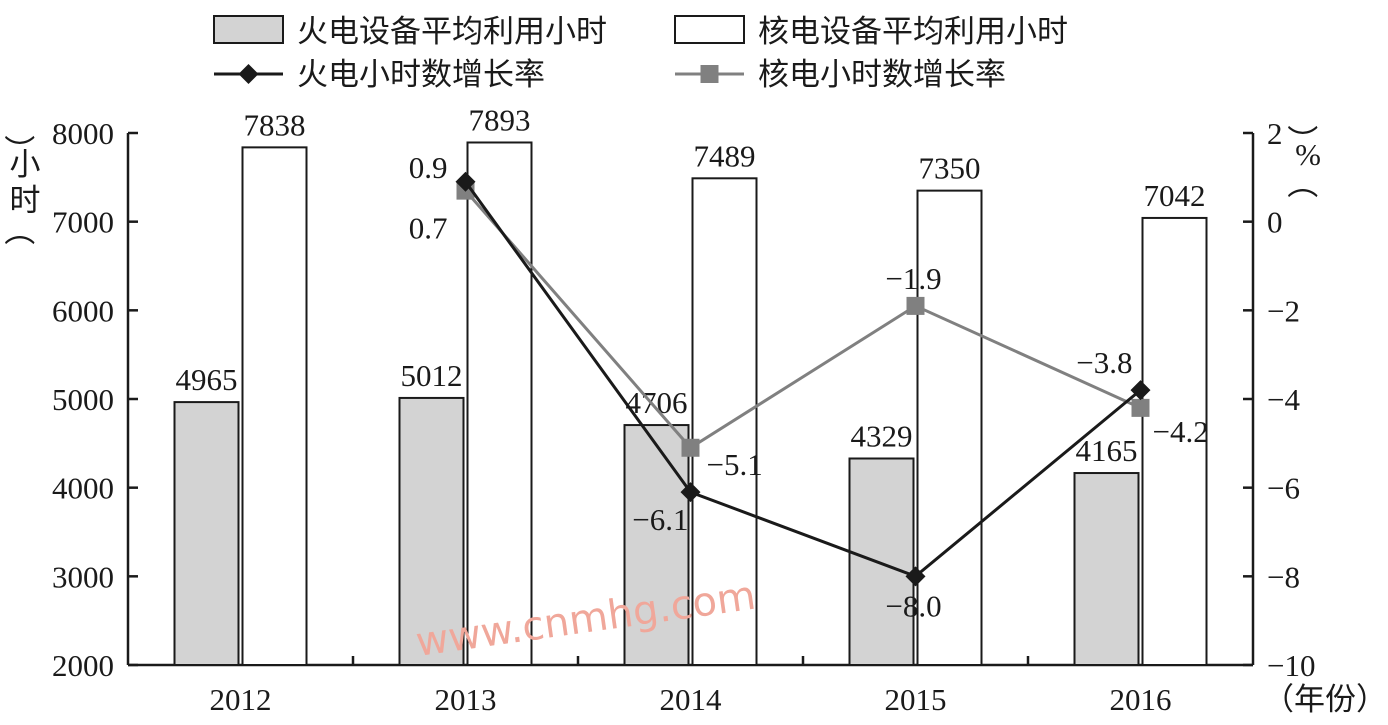 Image resolution: width=1388 pixels, height=725 pixels. I want to click on left-tick-label: 5000, so click(83, 399).